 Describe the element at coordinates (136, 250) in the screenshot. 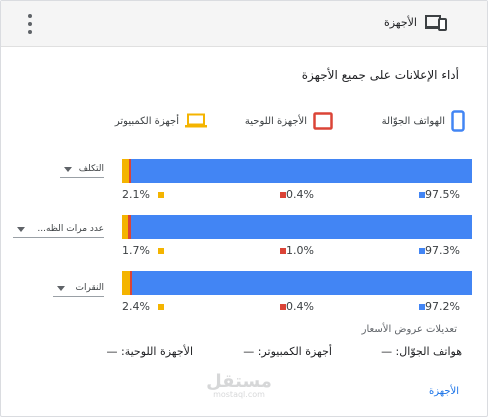

I see `pct-computer-value: 1.7%` at that location.